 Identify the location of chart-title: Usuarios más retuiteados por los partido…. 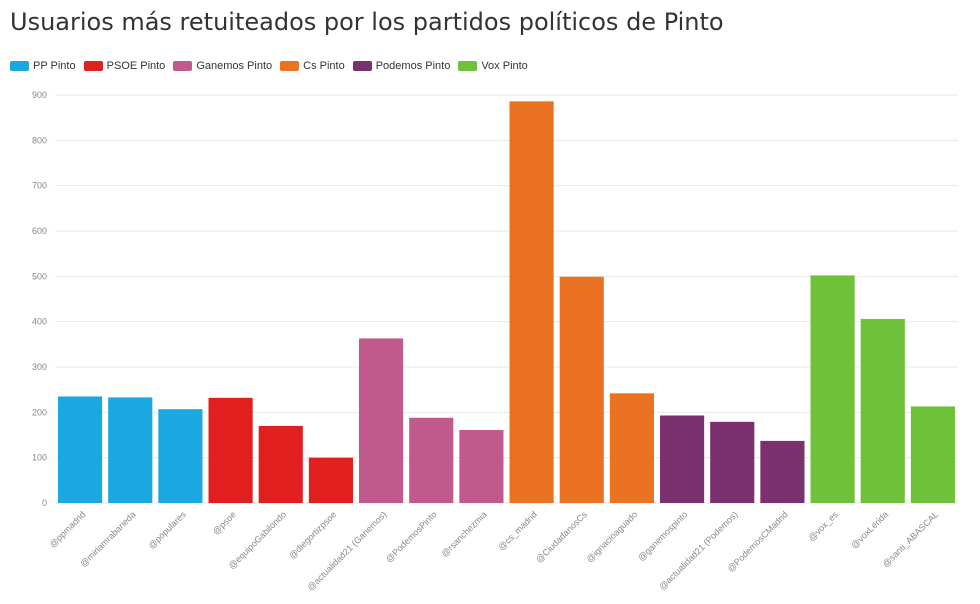
(367, 22).